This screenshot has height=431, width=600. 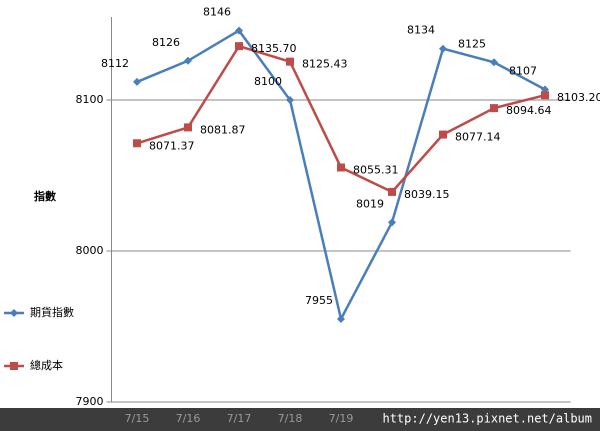 What do you see at coordinates (52, 312) in the screenshot?
I see `legend-label: 期貨指數` at bounding box center [52, 312].